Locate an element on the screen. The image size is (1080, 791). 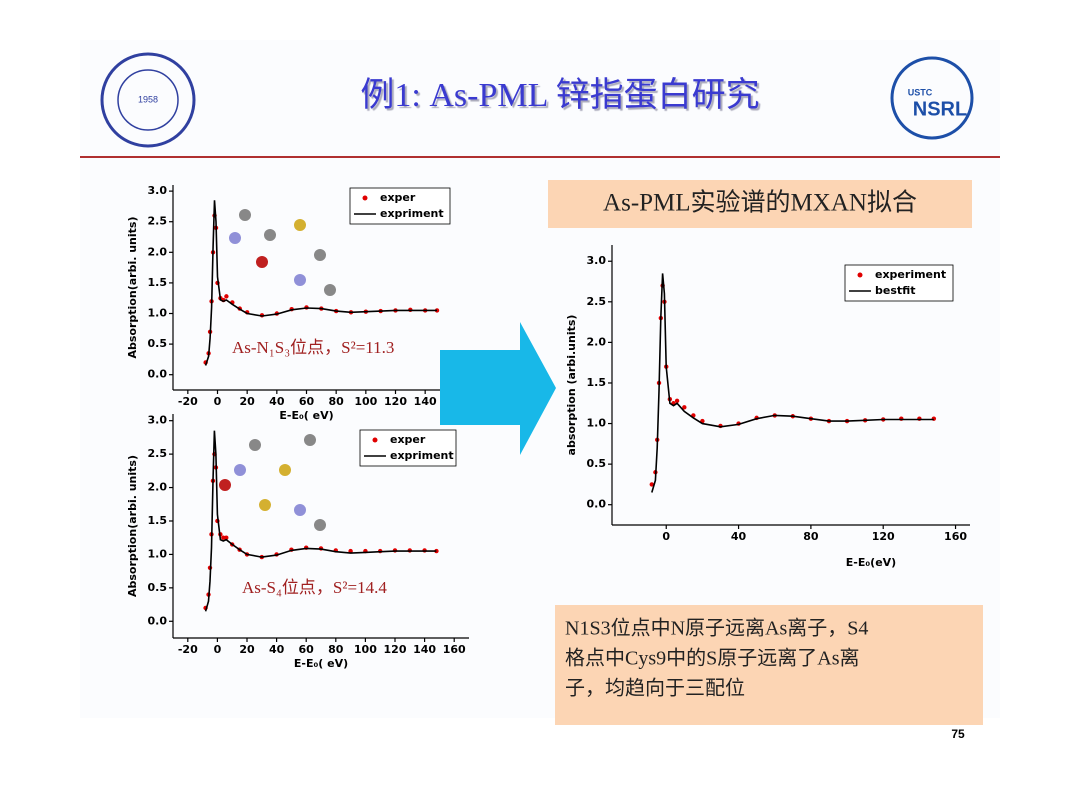
legend-label: experiment is located at coordinates (910, 274).